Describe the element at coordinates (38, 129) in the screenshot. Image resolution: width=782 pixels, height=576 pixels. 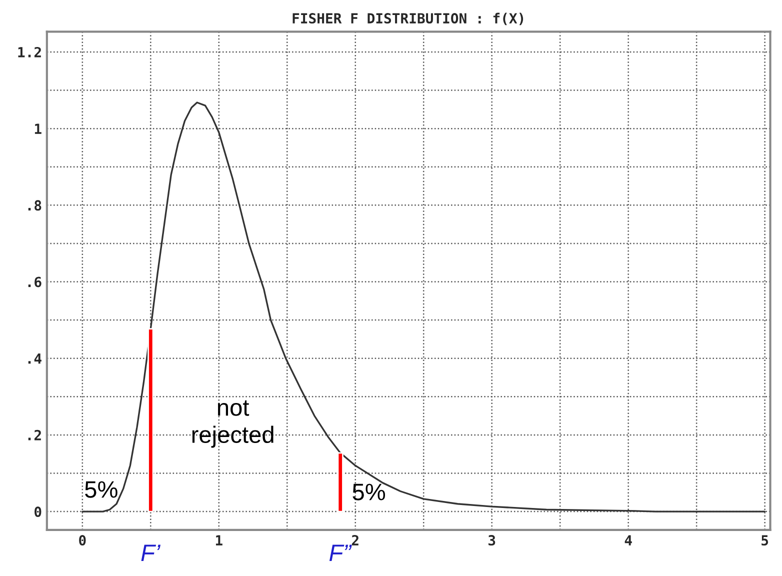
I see `y-tick-label: 1` at that location.